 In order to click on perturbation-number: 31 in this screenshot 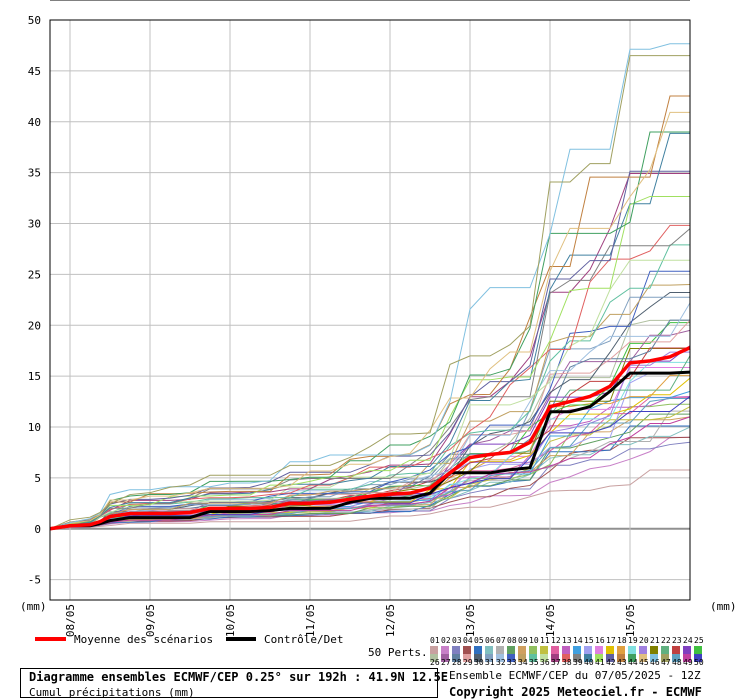, I will do `click(490, 662)`.